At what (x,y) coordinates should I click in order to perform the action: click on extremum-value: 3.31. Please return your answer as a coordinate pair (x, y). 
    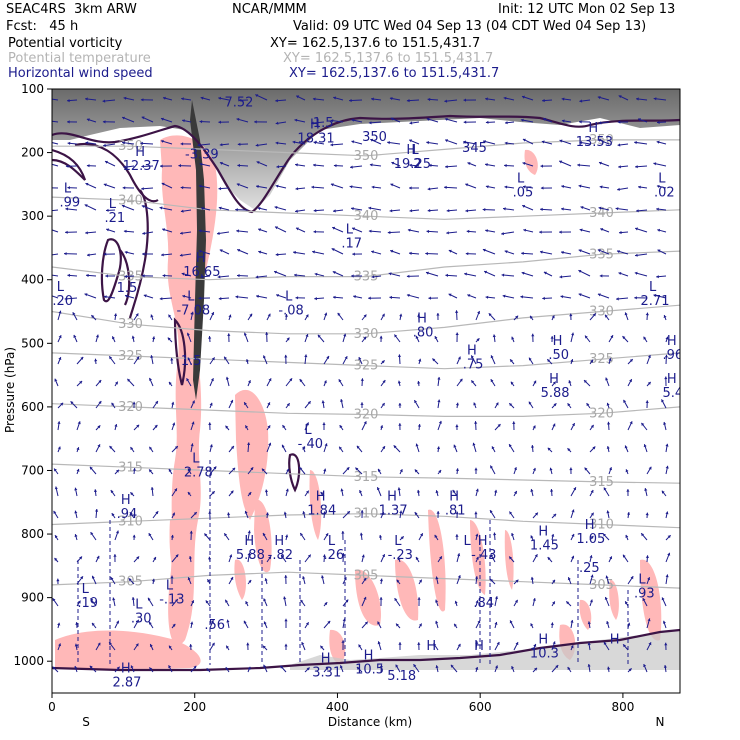
    Looking at the image, I should click on (326, 673).